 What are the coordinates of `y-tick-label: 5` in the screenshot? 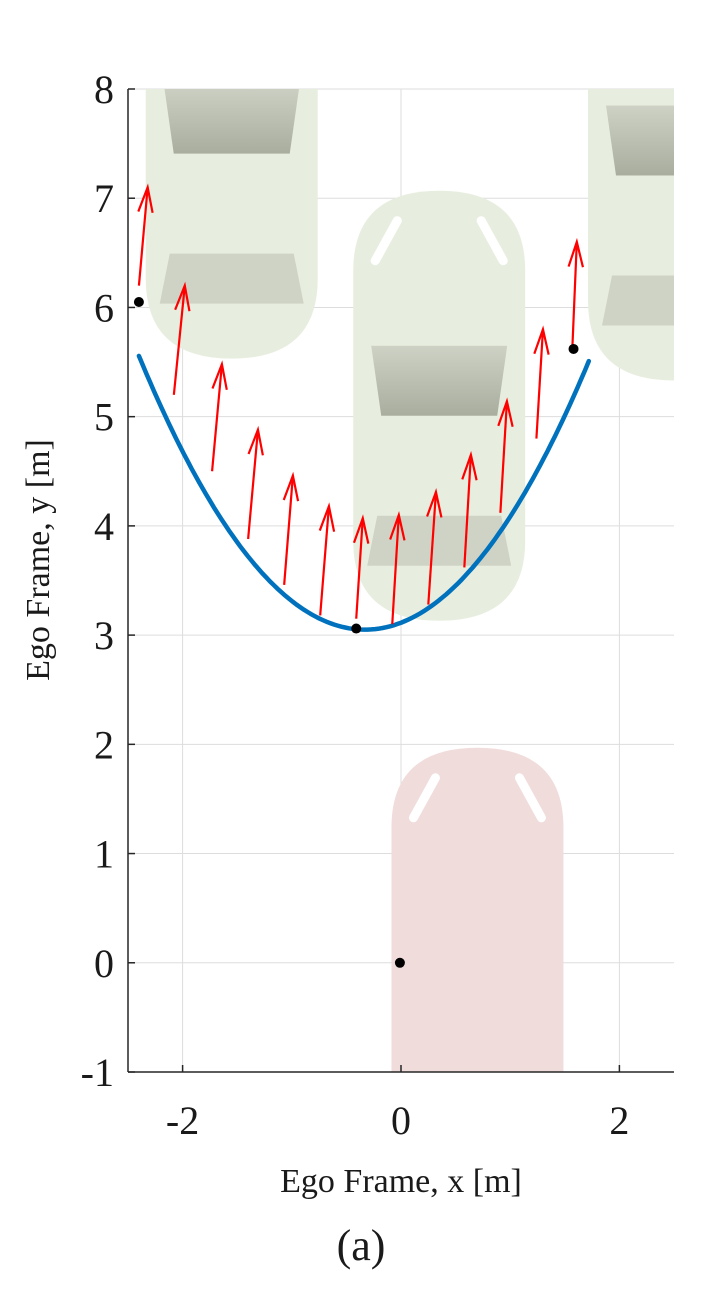 It's located at (104, 417).